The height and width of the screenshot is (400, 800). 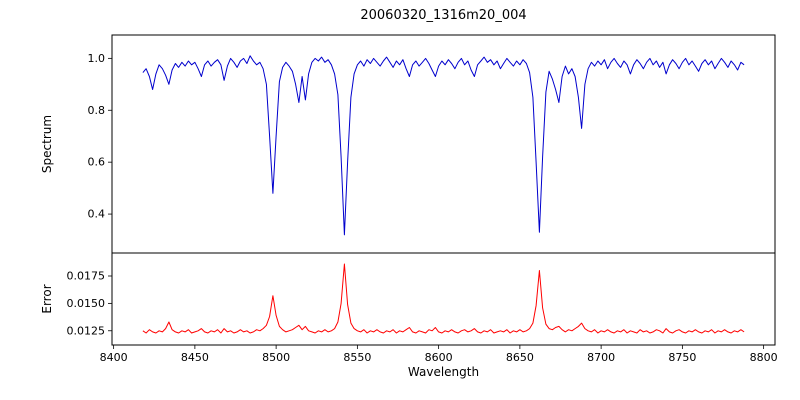 I want to click on spectrum-y-tick-label: 0.4, so click(x=97, y=214).